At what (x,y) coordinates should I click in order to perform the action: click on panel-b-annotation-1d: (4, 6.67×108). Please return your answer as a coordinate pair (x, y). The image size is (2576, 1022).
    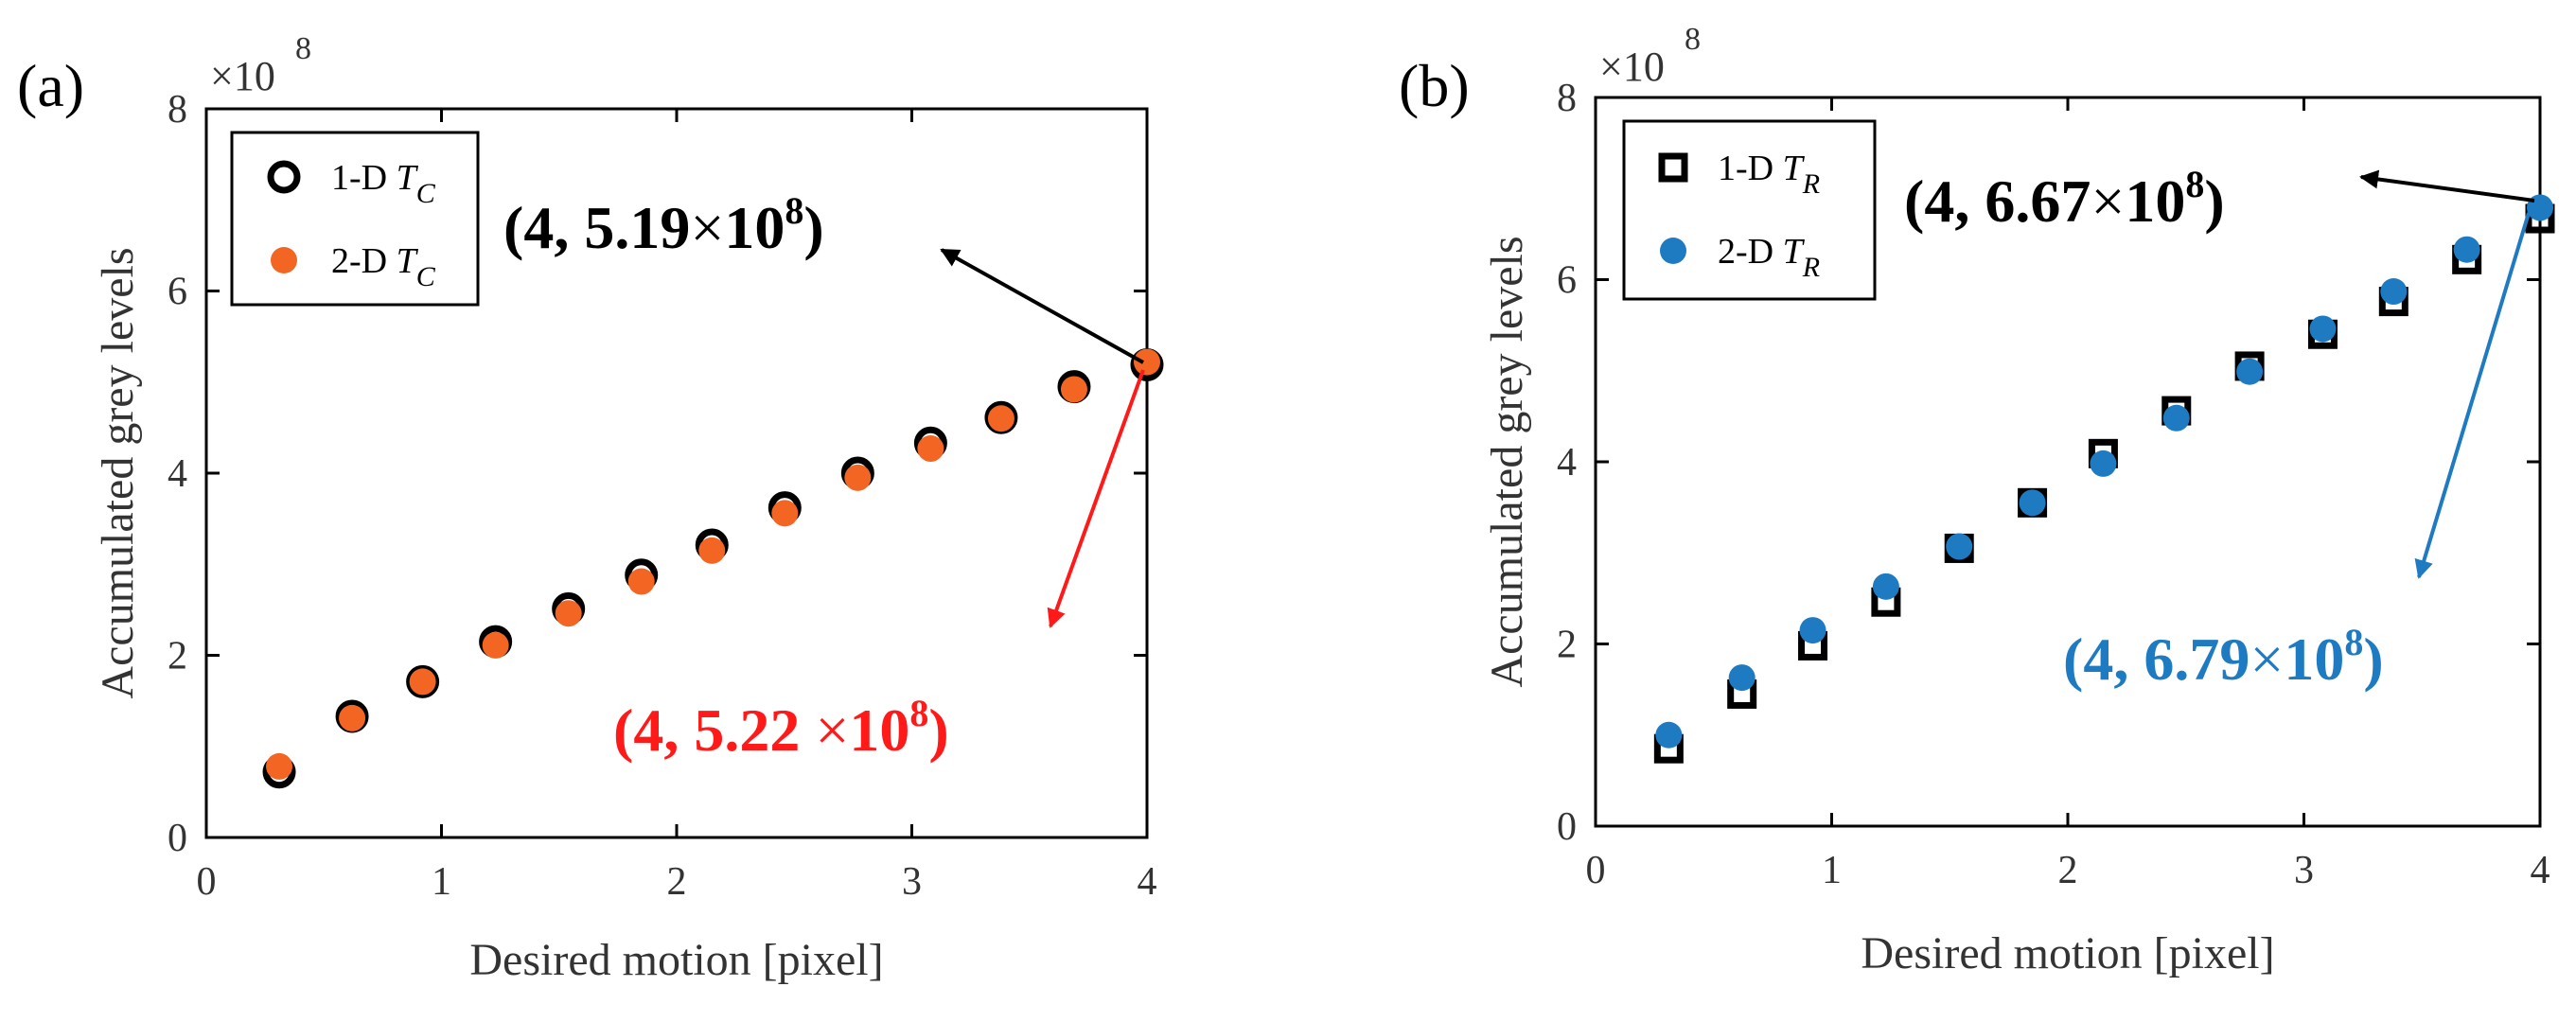
    Looking at the image, I should click on (2064, 199).